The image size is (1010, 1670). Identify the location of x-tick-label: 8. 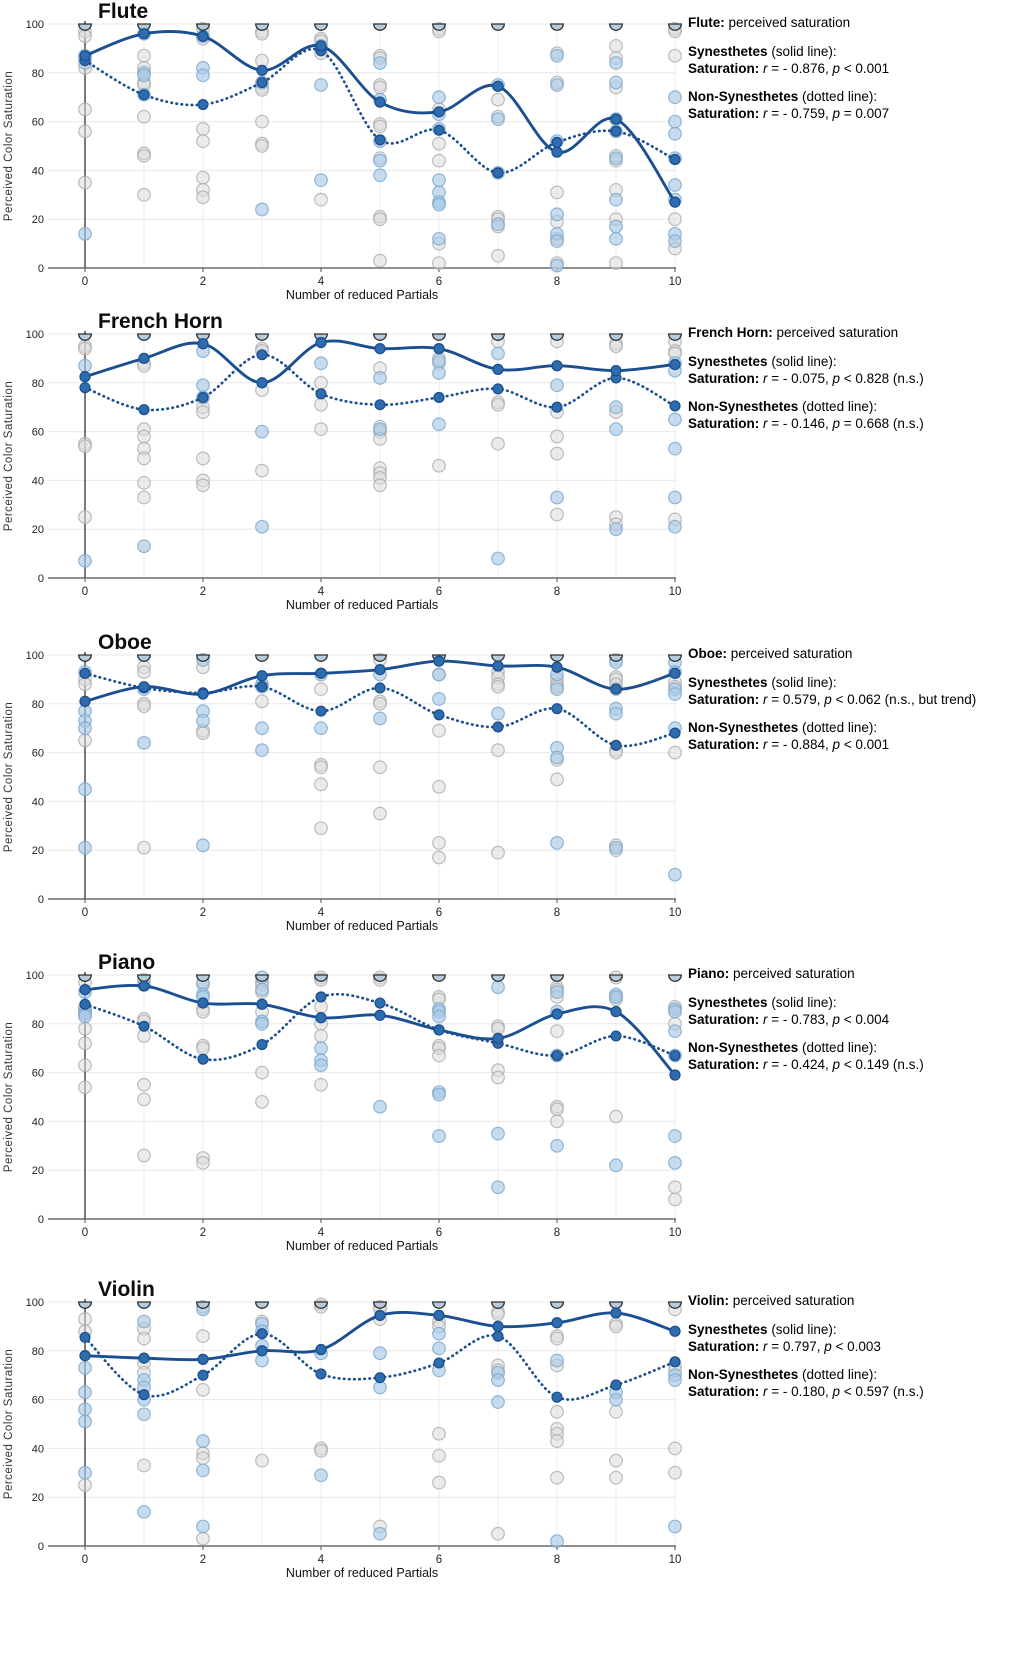
(557, 282).